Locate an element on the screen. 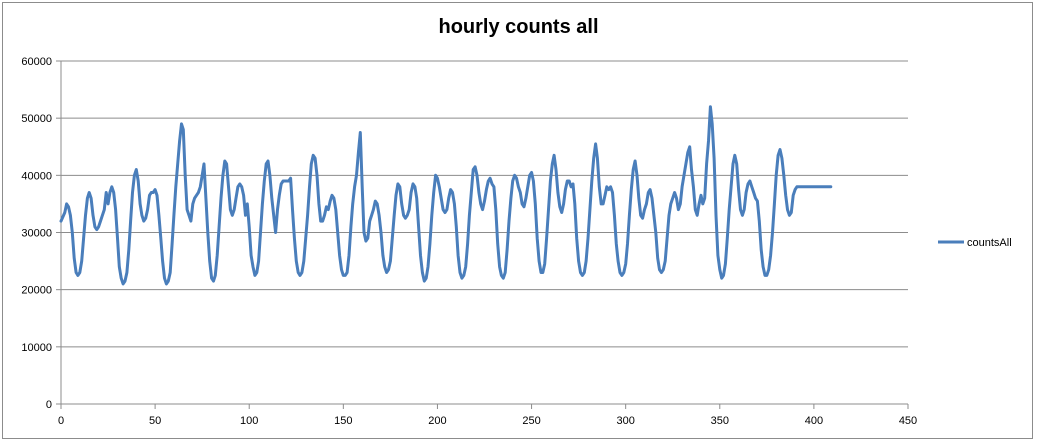 The width and height of the screenshot is (1037, 443). legend: countsAll is located at coordinates (975, 243).